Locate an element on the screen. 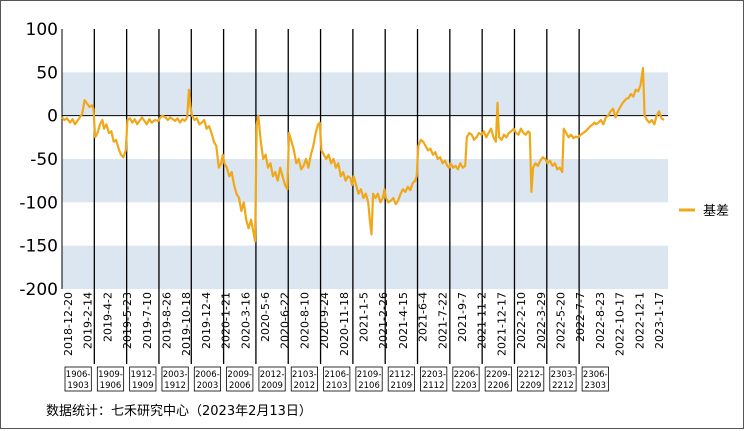 Image resolution: width=746 pixels, height=431 pixels. x-tick-label: 2019-5-23 is located at coordinates (127, 320).